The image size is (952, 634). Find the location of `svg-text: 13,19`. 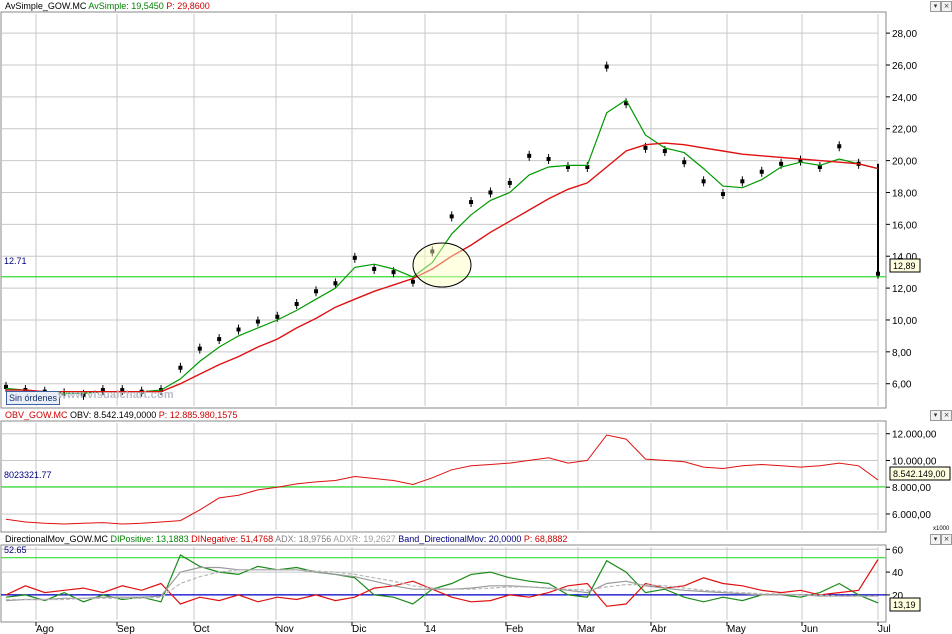

svg-text: 13,19 is located at coordinates (904, 605).